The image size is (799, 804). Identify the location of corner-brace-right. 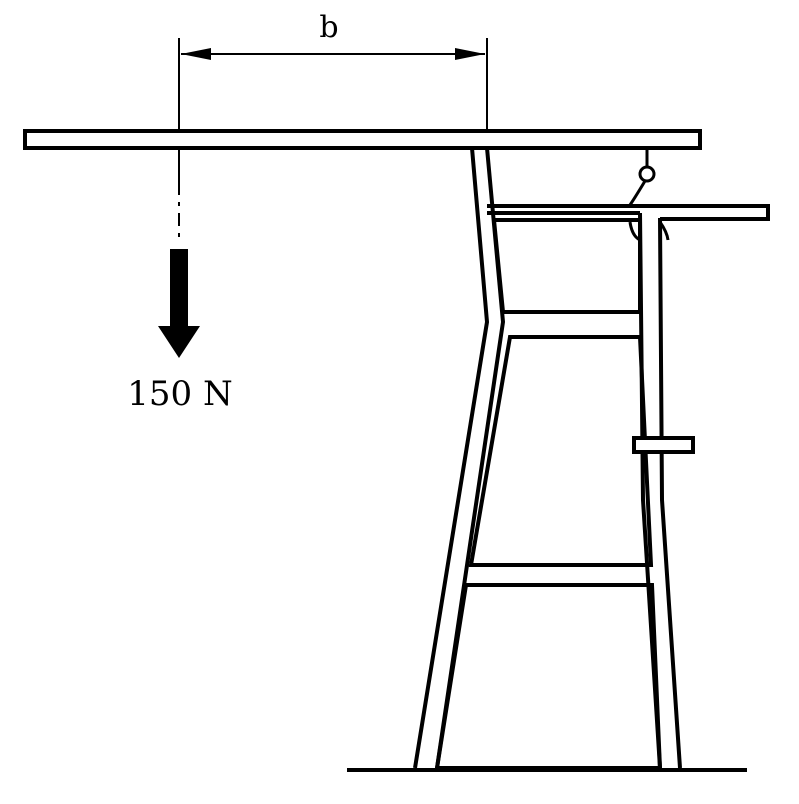
(664, 231).